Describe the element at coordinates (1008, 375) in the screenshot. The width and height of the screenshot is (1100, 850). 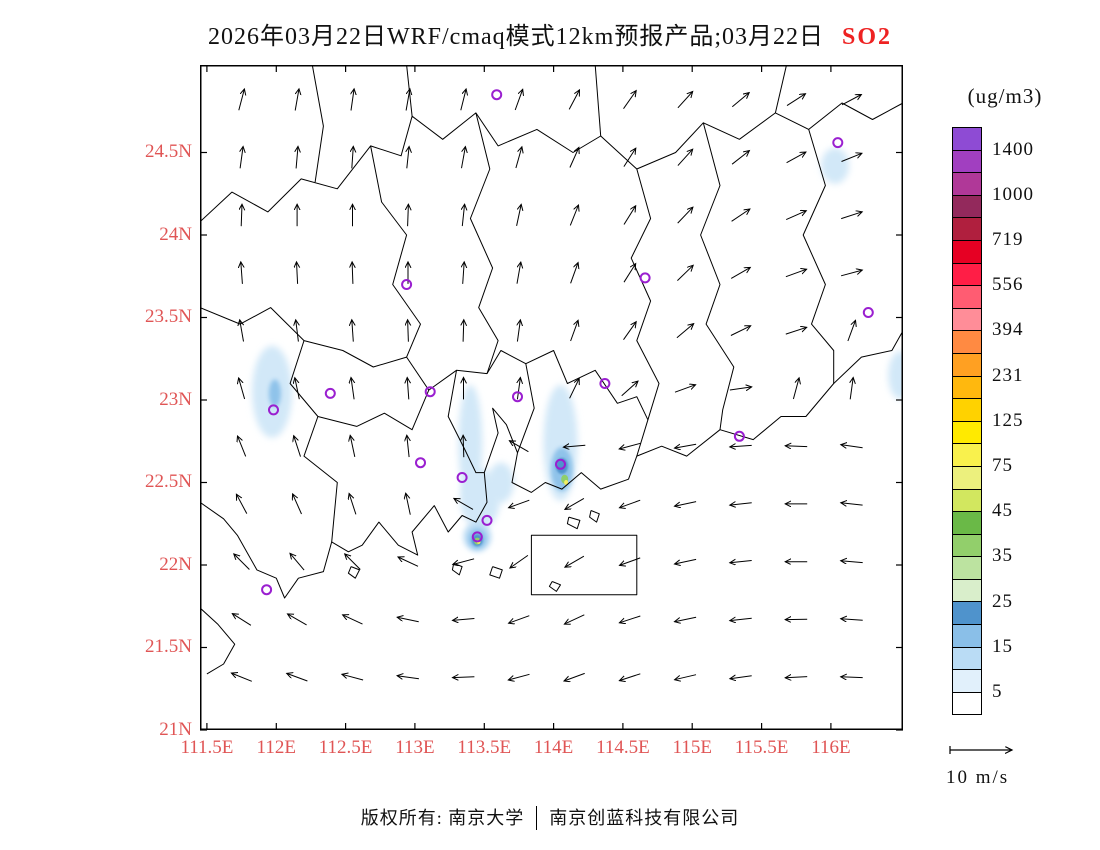
I see `colorbar-tick-label: 231` at that location.